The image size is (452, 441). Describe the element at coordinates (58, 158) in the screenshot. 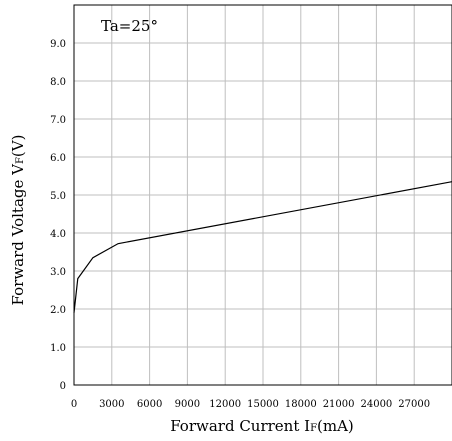

I see `y-tick-label: 6.0` at that location.